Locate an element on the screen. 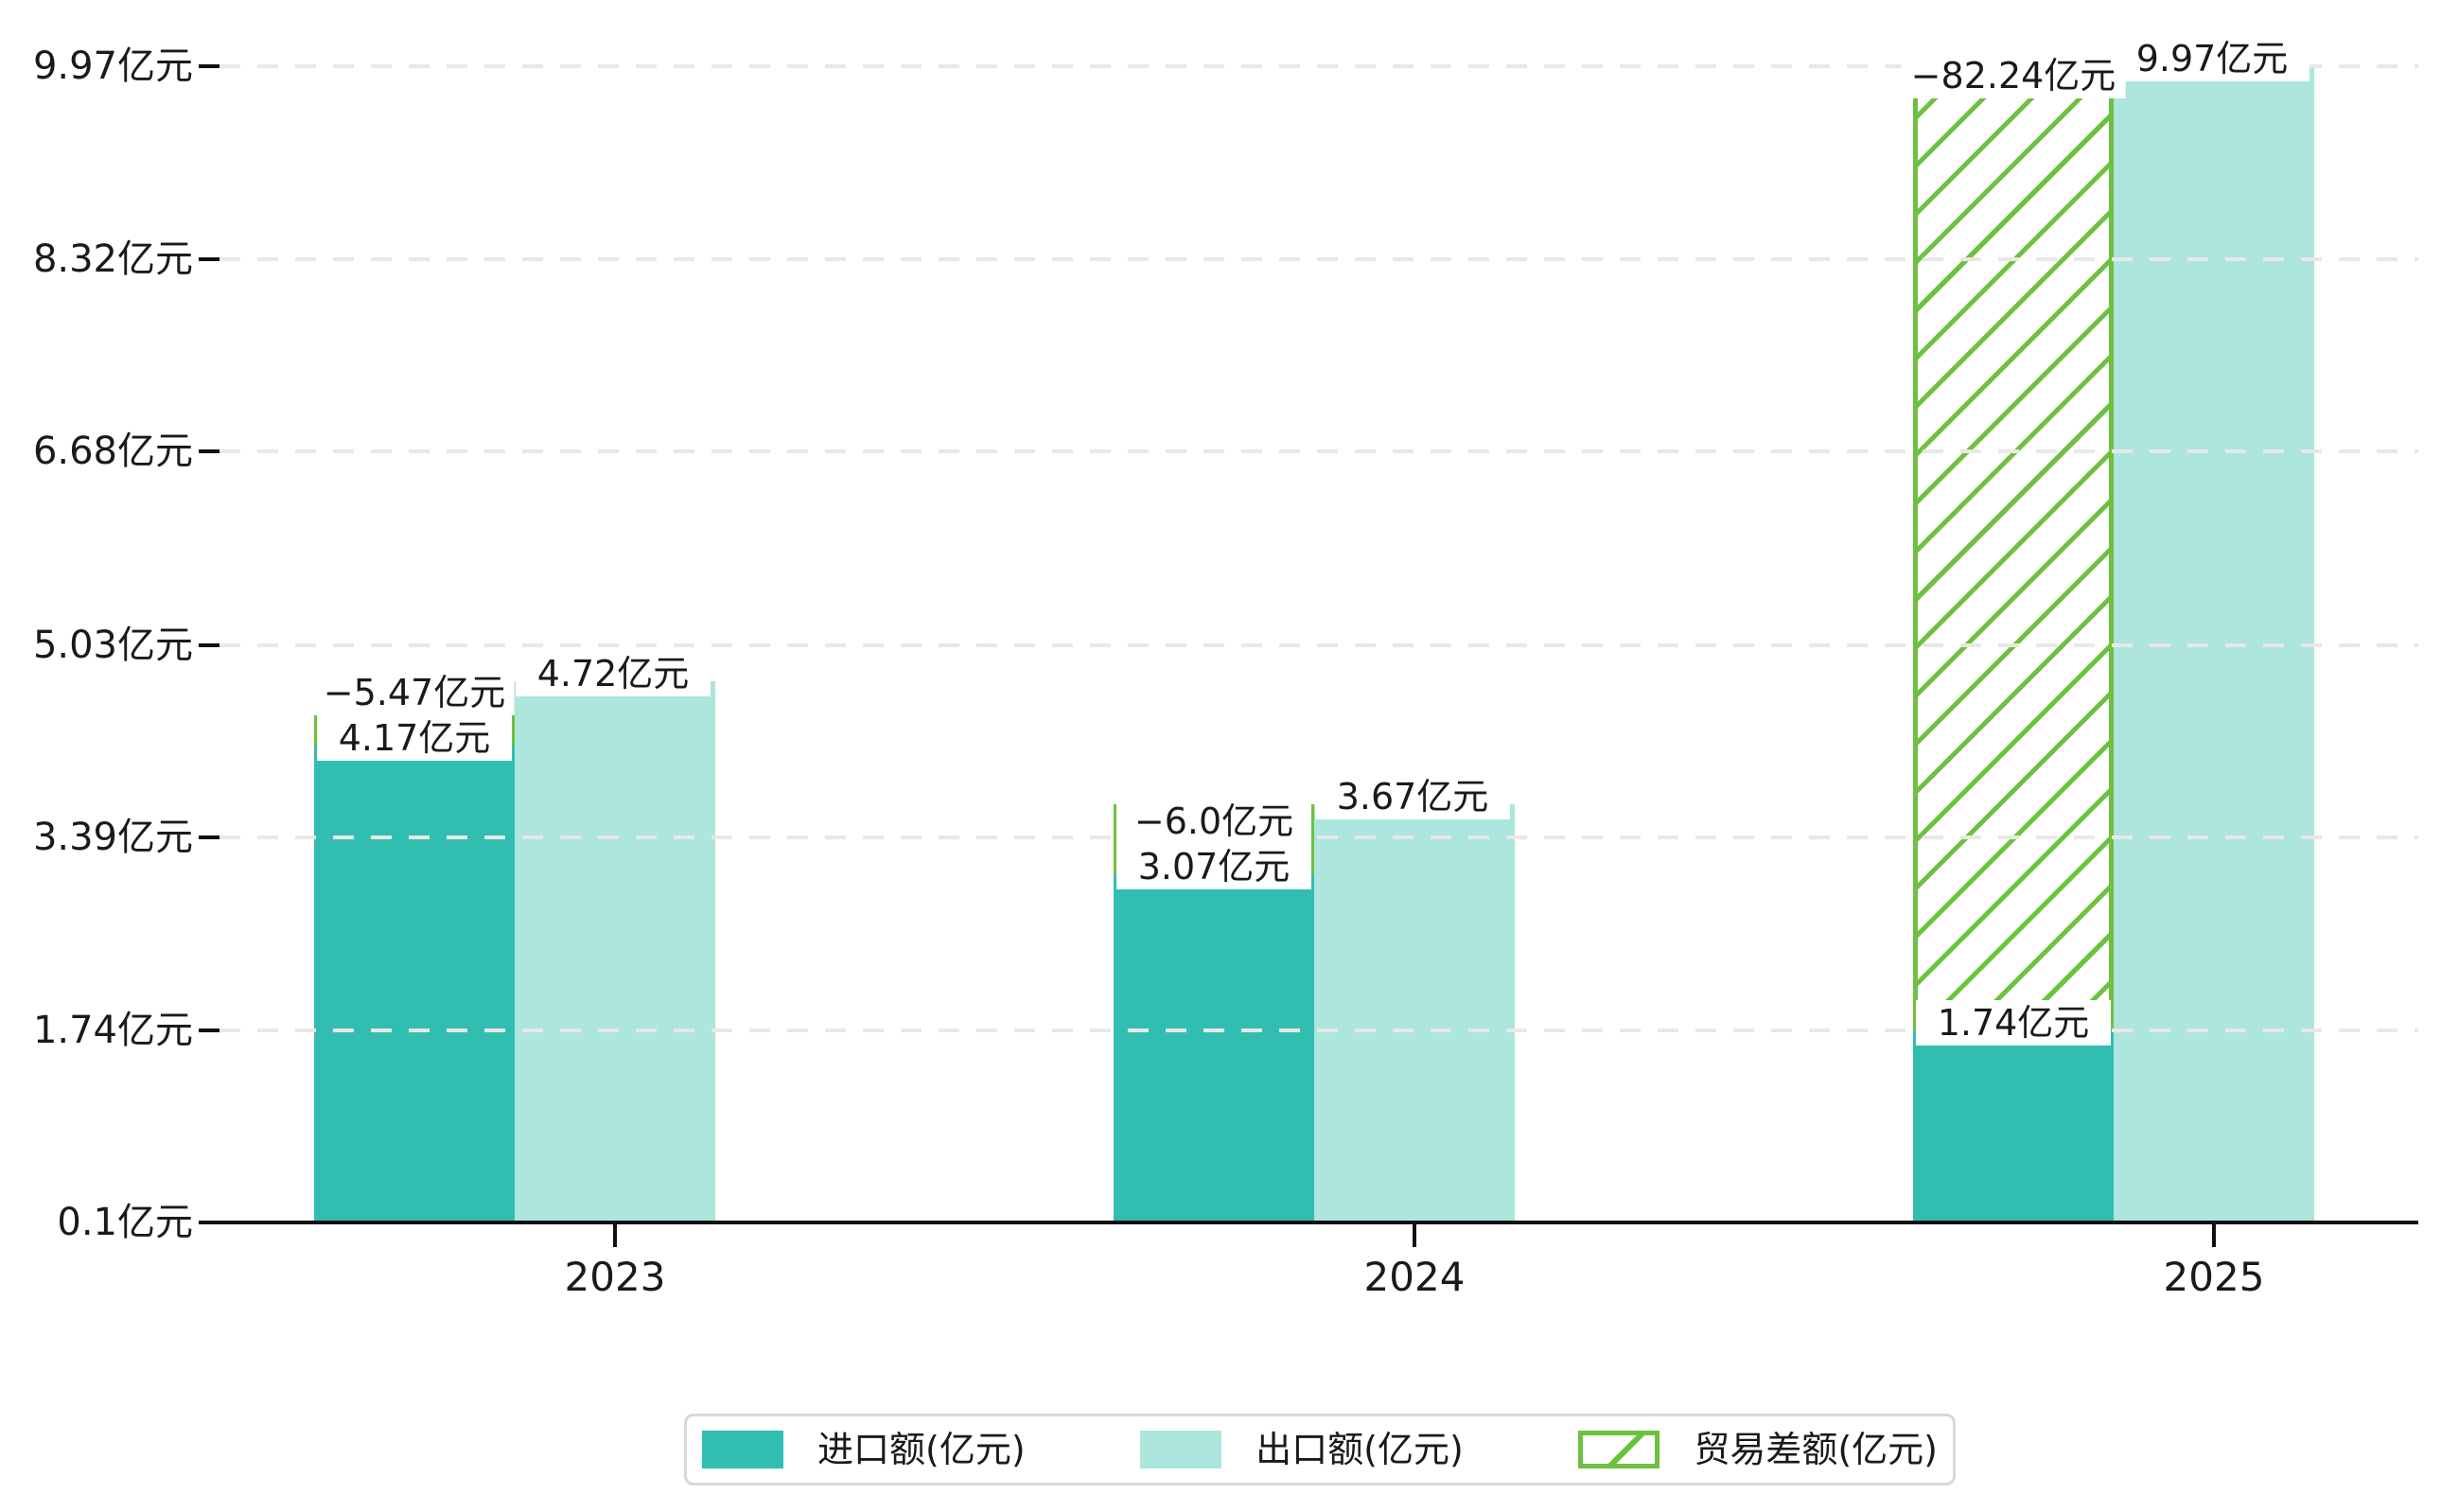 The width and height of the screenshot is (2441, 1512). legend-item-export: 出口额(亿元) is located at coordinates (1302, 1449).